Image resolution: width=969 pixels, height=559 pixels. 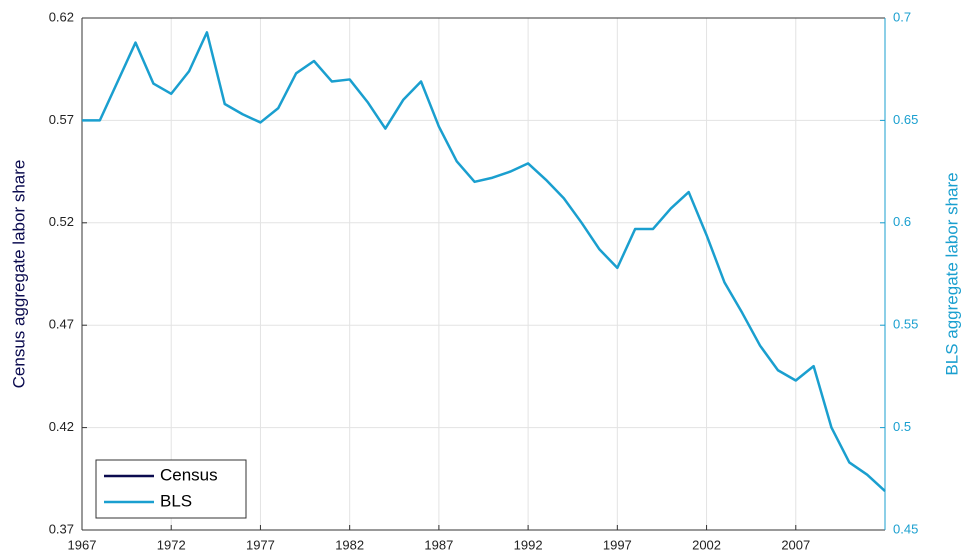 I want to click on x-tick-label: 2007, so click(x=795, y=544).